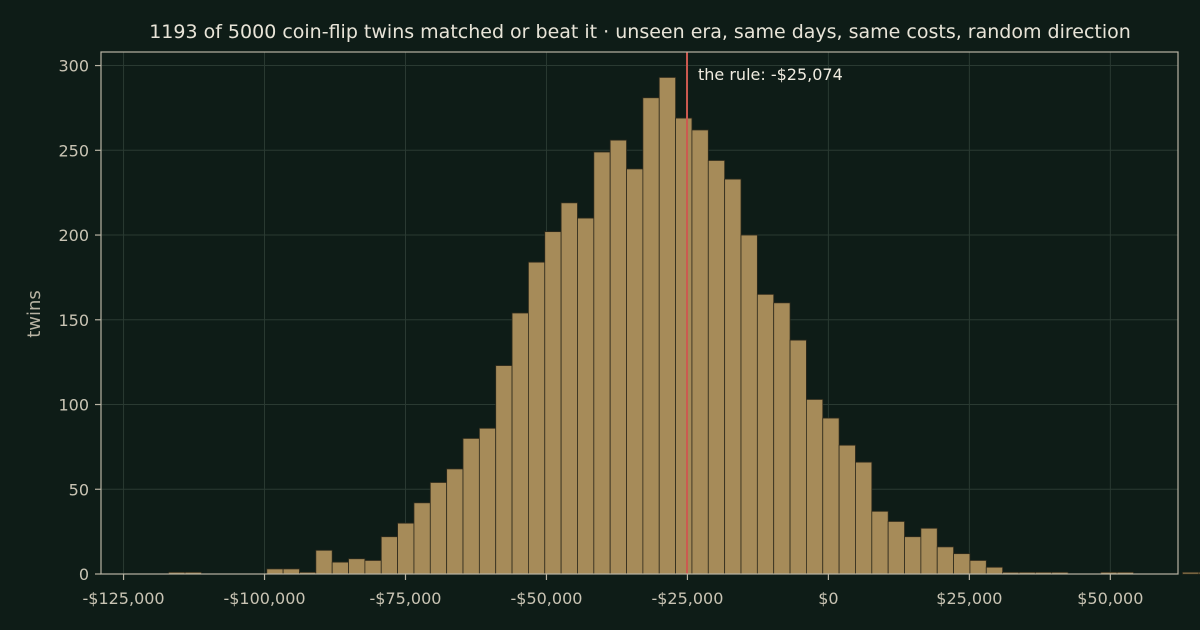  Describe the element at coordinates (264, 598) in the screenshot. I see `x-tick-label: -$100,000` at that location.